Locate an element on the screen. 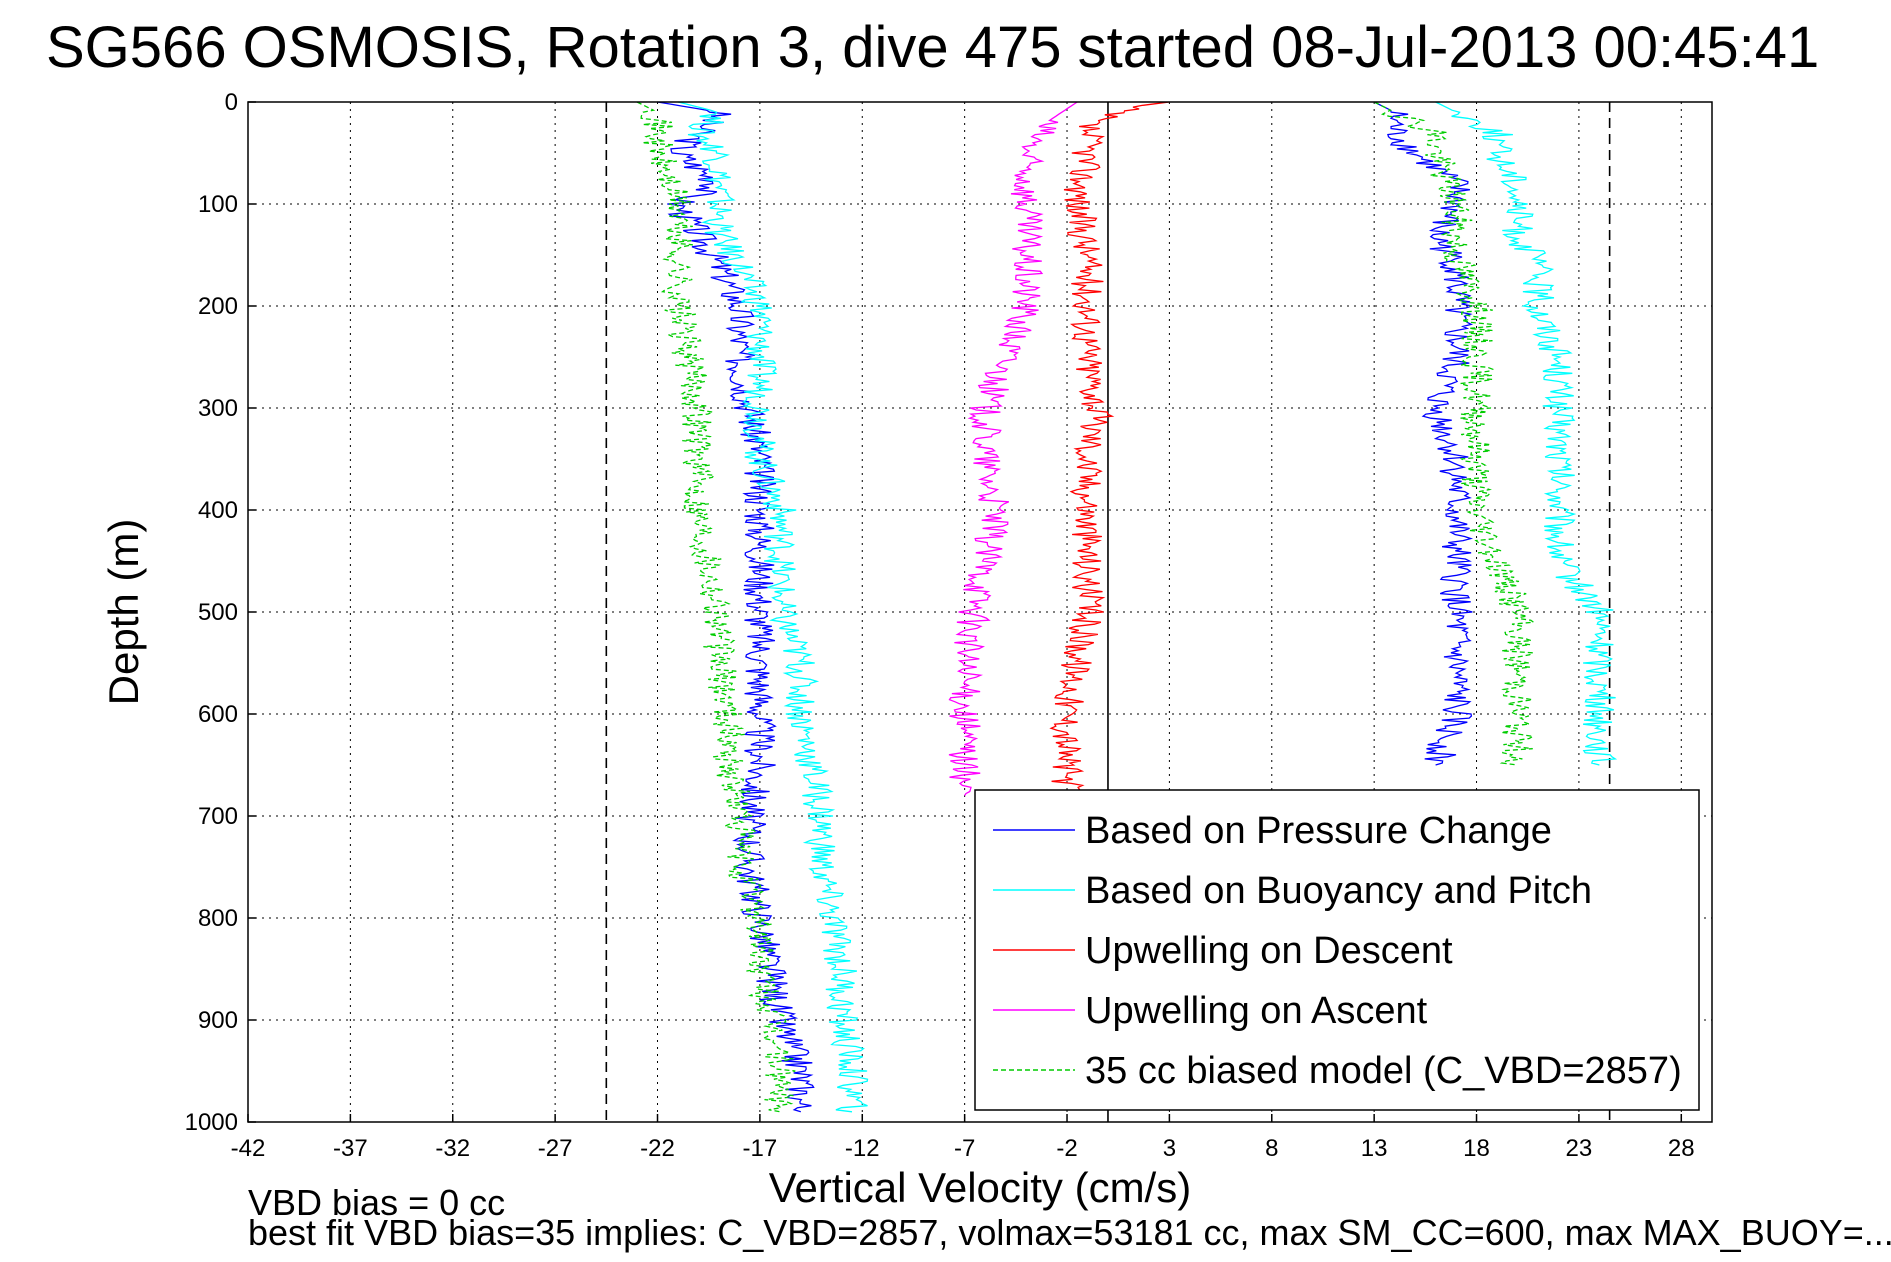  x-tick-label: 8 is located at coordinates (1271, 1148).